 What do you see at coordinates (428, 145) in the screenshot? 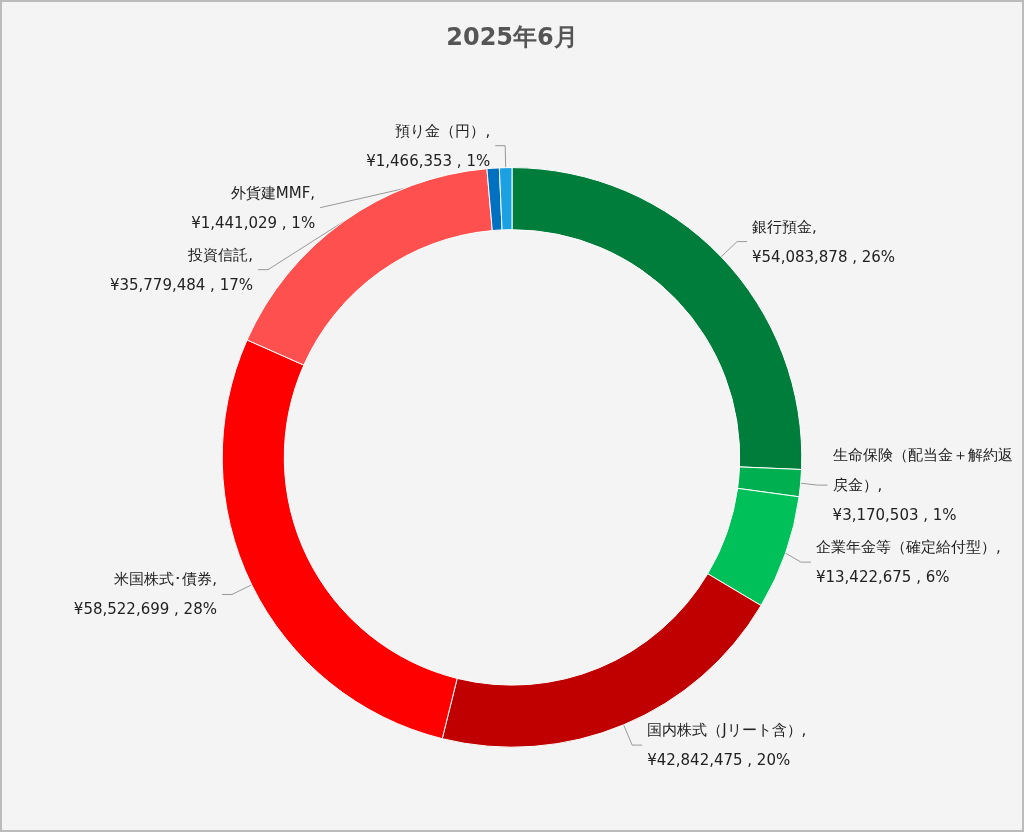
I see `slice-label: 預り金（円）, ¥1,466,353 , 1%` at bounding box center [428, 145].